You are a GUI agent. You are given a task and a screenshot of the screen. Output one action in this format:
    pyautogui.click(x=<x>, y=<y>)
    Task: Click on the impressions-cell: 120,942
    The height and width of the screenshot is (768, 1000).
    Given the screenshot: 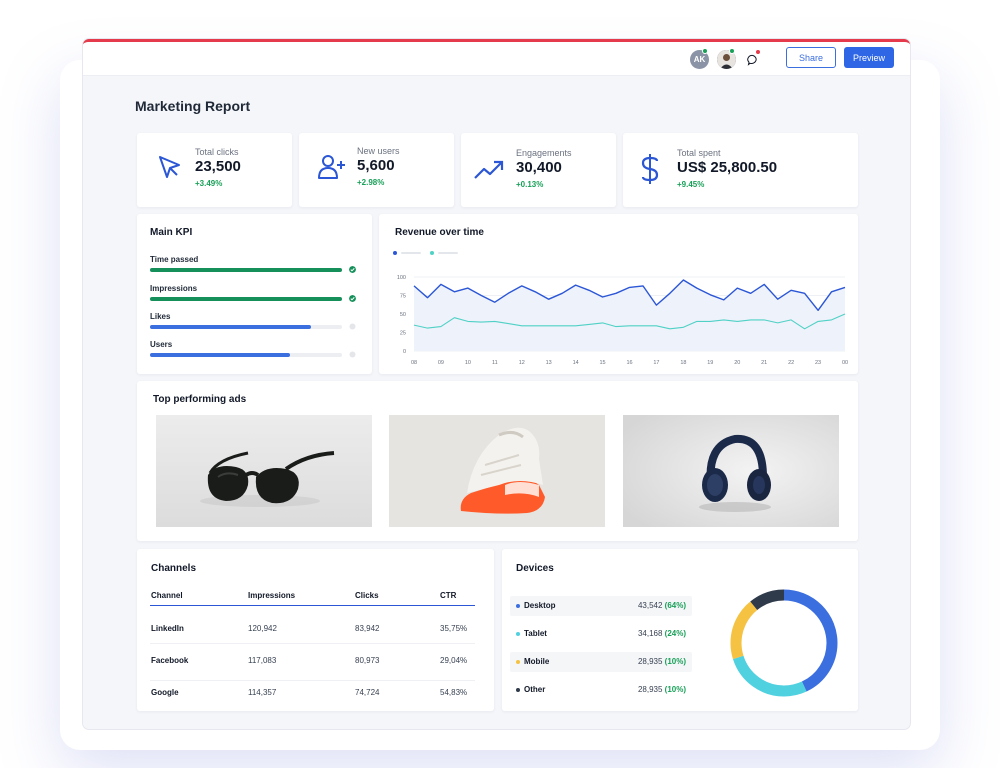 What is the action you would take?
    pyautogui.click(x=262, y=628)
    